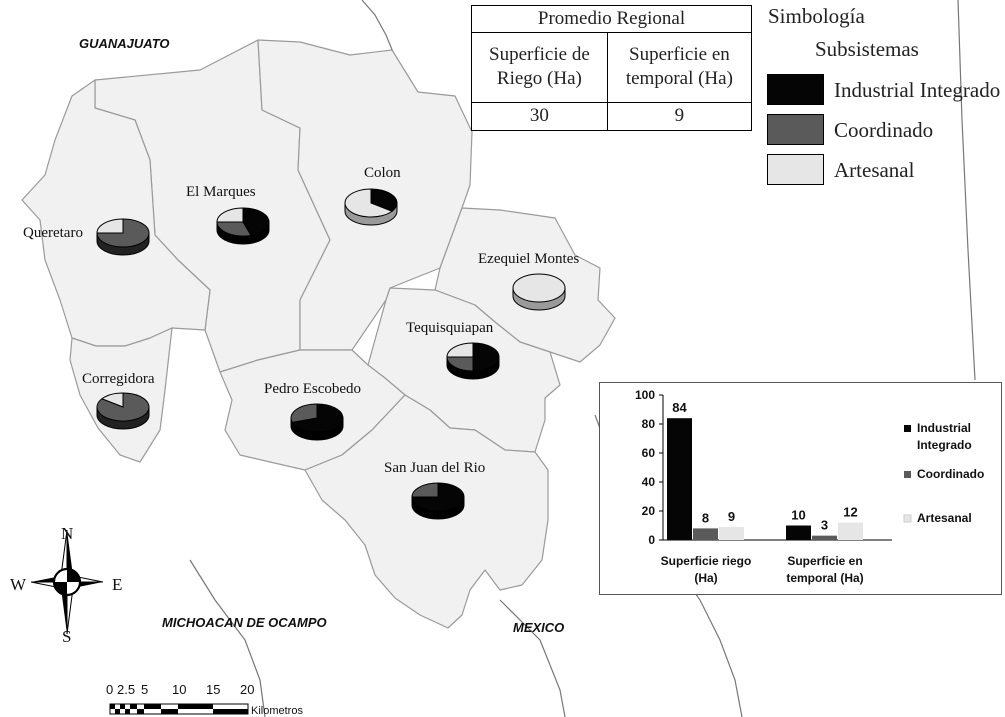 Image resolution: width=1005 pixels, height=717 pixels. I want to click on chart-legend-label: Industrial, so click(944, 428).